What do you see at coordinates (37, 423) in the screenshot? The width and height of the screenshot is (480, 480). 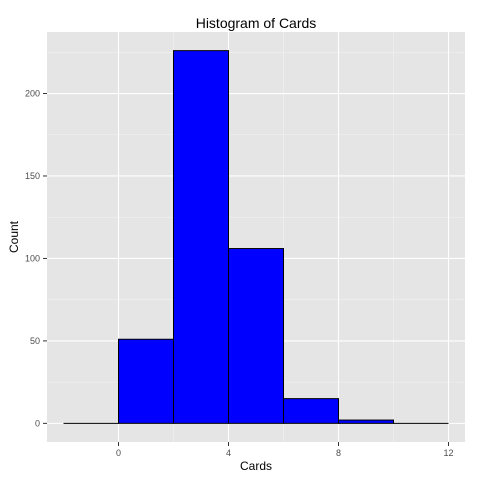 I see `y-tick-label: 0` at bounding box center [37, 423].